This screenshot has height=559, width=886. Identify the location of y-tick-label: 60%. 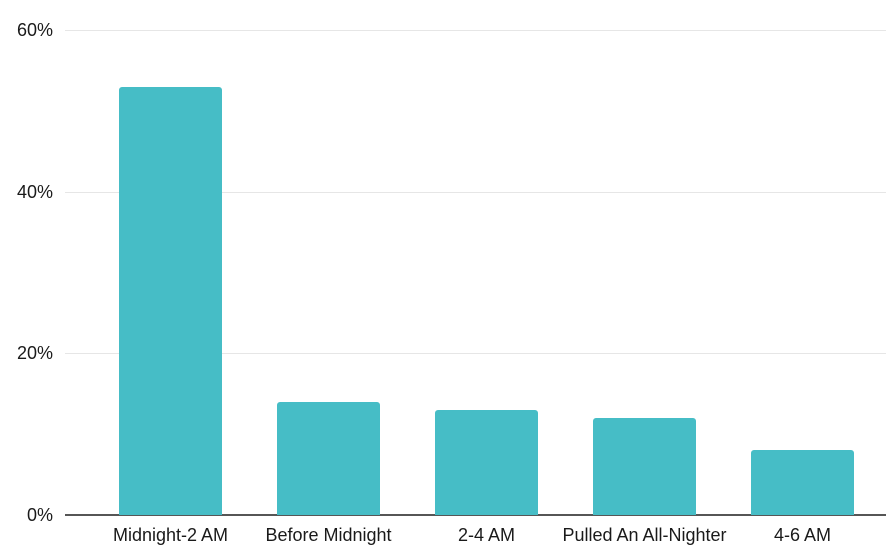
(34, 30).